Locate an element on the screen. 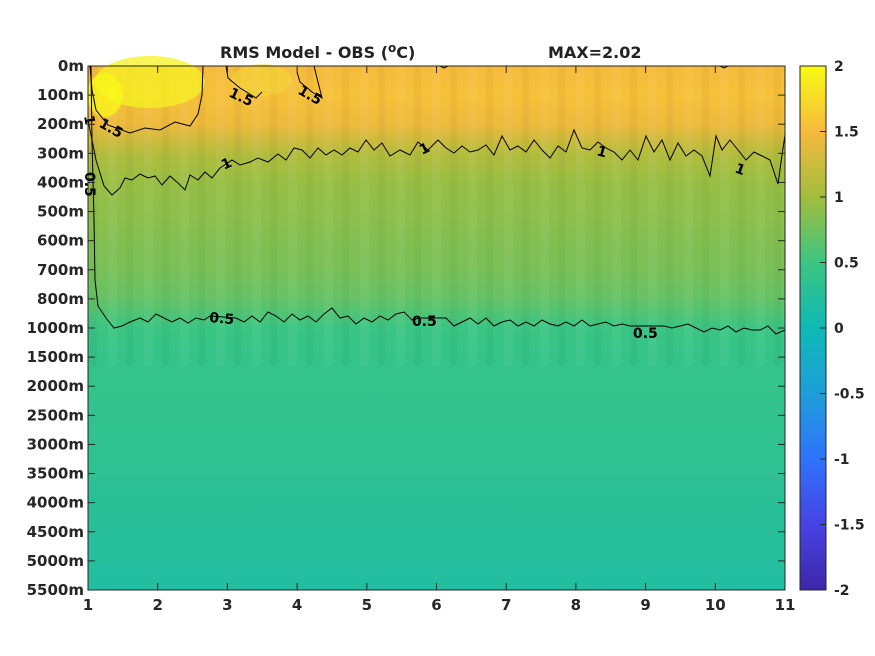 This screenshot has height=656, width=875. y-tick-label: 200m is located at coordinates (60, 124).